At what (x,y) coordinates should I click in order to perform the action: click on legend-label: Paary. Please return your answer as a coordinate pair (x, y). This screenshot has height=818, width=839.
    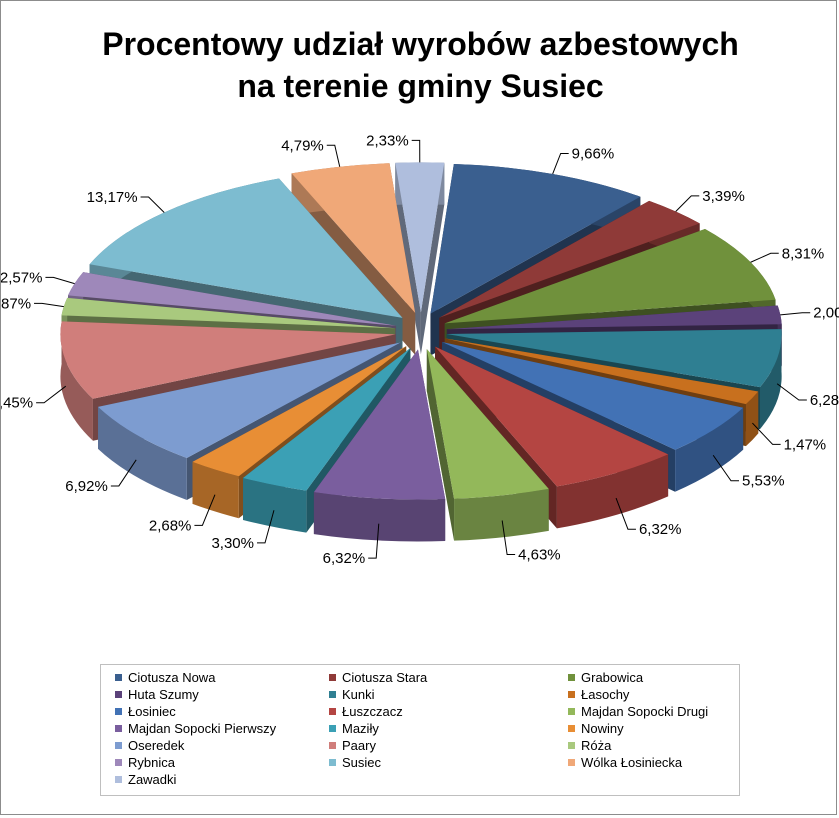
    Looking at the image, I should click on (359, 745).